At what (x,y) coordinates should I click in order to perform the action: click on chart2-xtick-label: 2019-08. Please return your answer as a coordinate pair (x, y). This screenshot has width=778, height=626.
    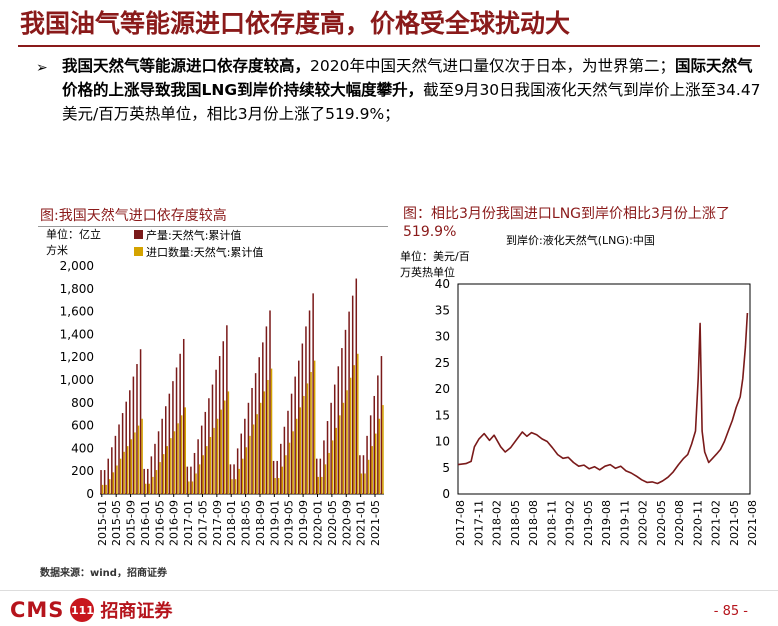
    Looking at the image, I should click on (606, 523).